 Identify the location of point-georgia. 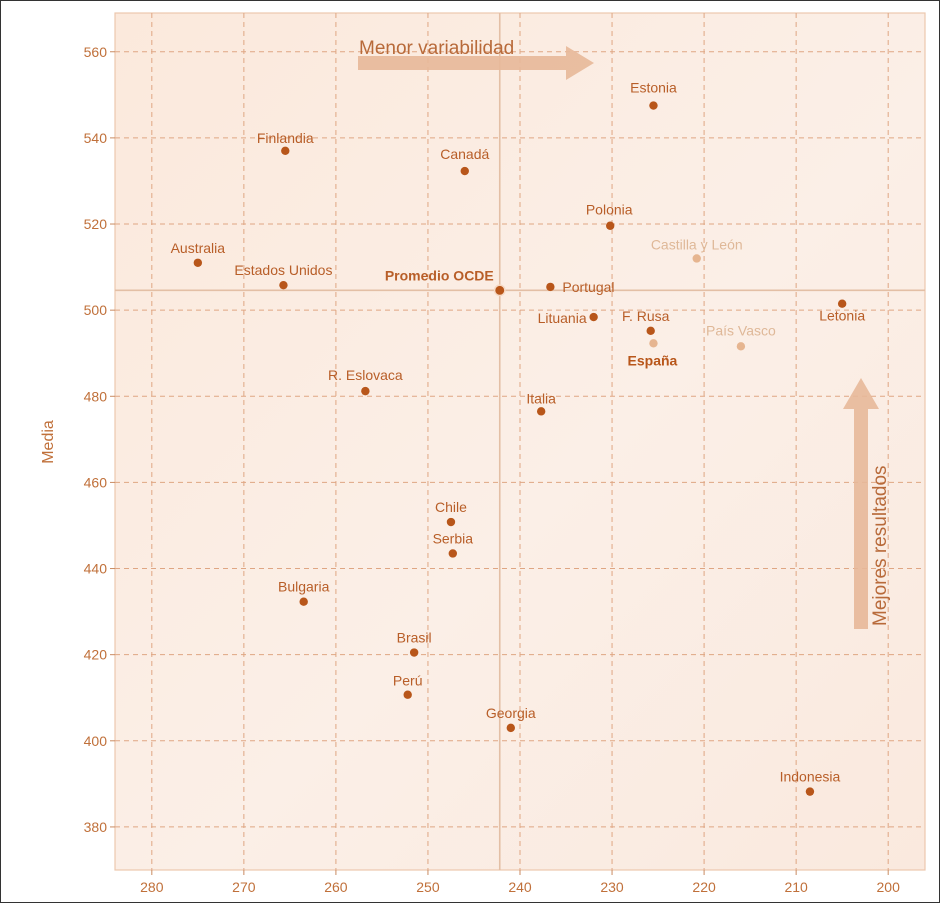
(510, 728).